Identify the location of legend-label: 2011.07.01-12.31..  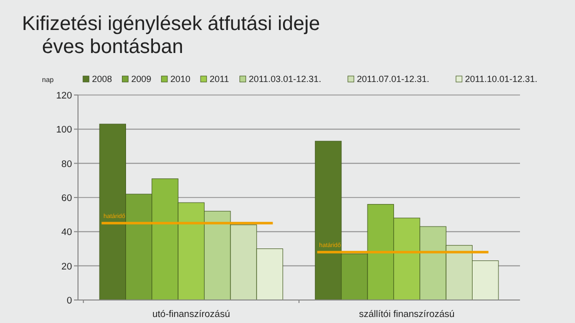
(393, 79).